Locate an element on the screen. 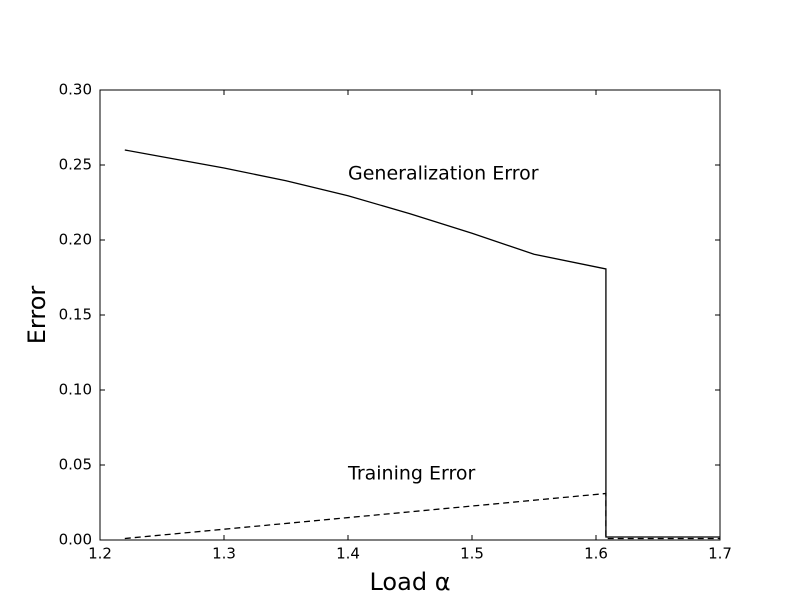  x-axis-label: Load α is located at coordinates (409, 582).